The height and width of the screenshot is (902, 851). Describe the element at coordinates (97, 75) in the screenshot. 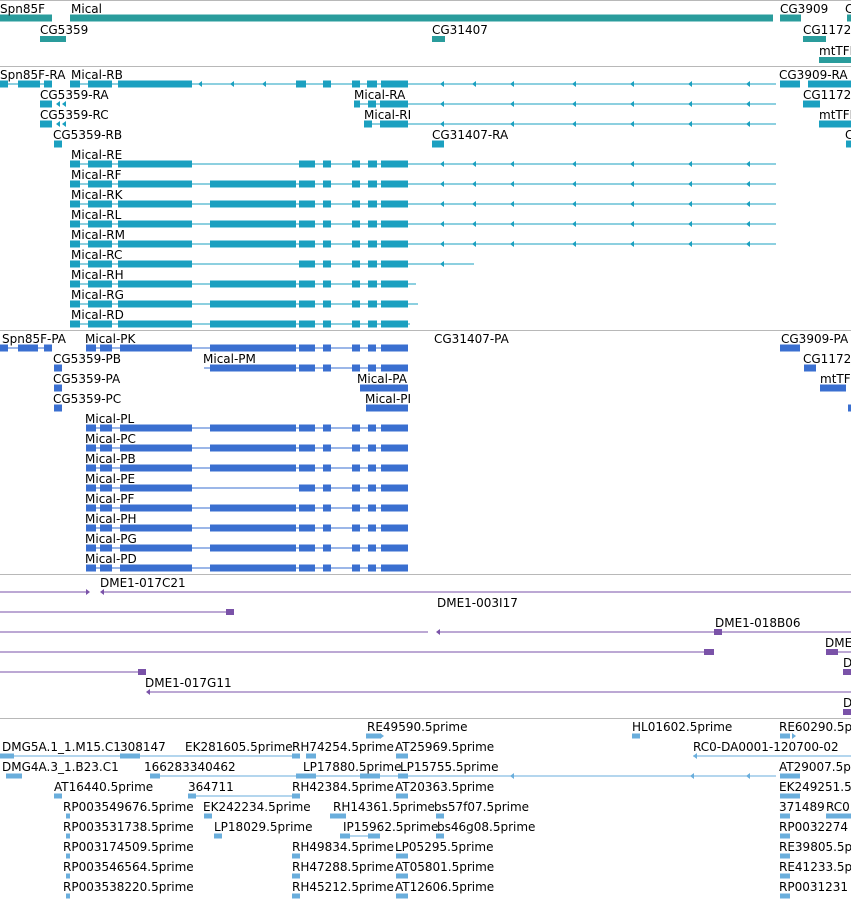

I see `feature-label: Mical-RB` at that location.